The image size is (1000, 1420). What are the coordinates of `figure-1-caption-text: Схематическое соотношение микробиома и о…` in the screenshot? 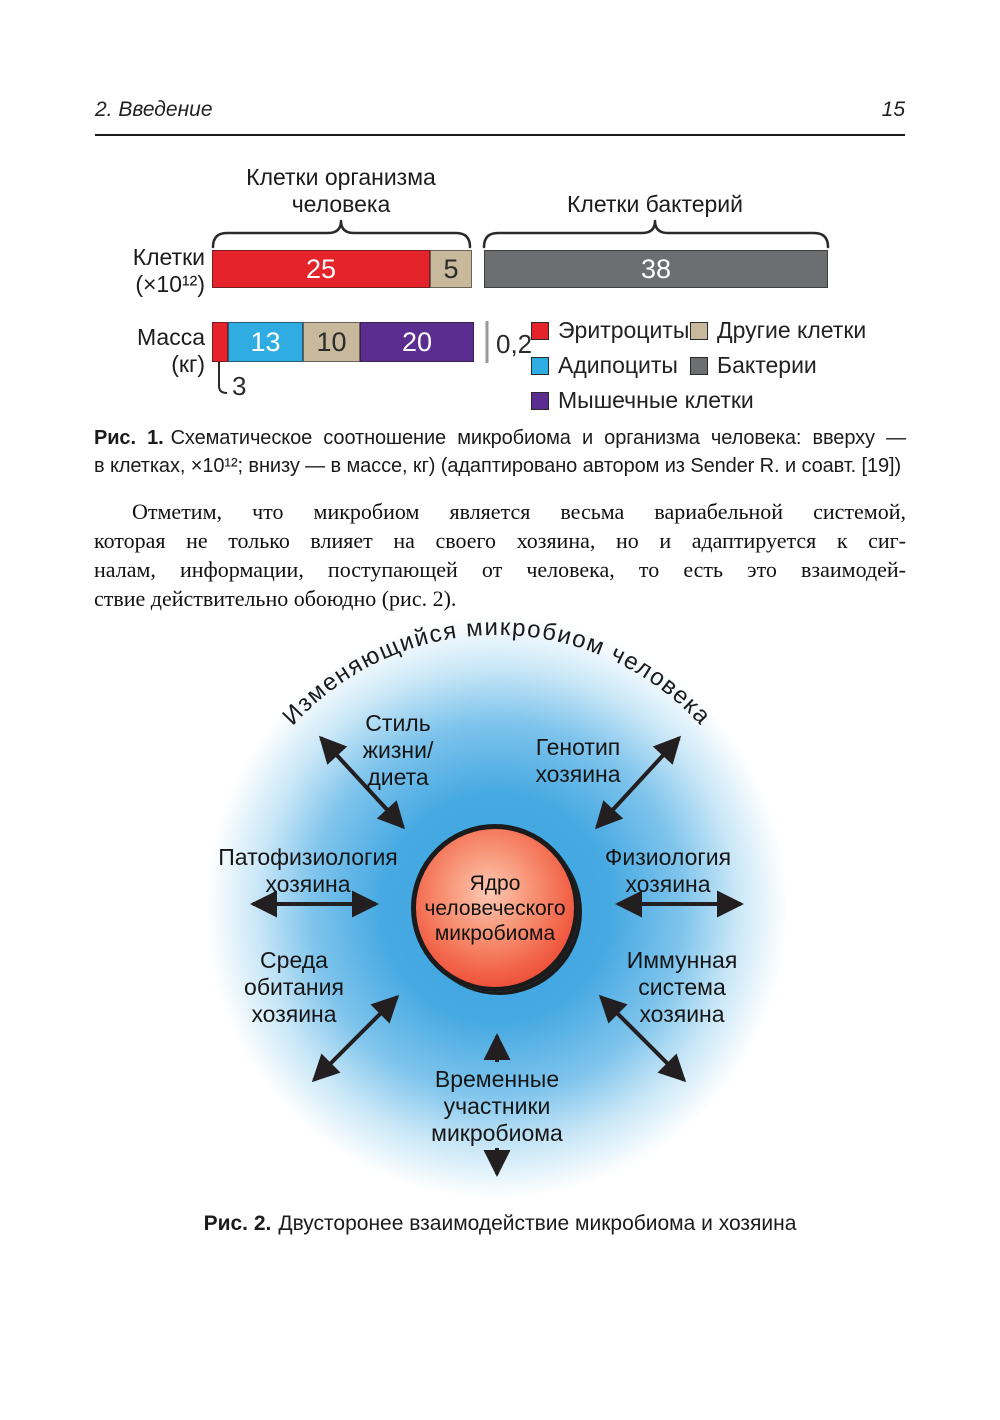 It's located at (538, 438).